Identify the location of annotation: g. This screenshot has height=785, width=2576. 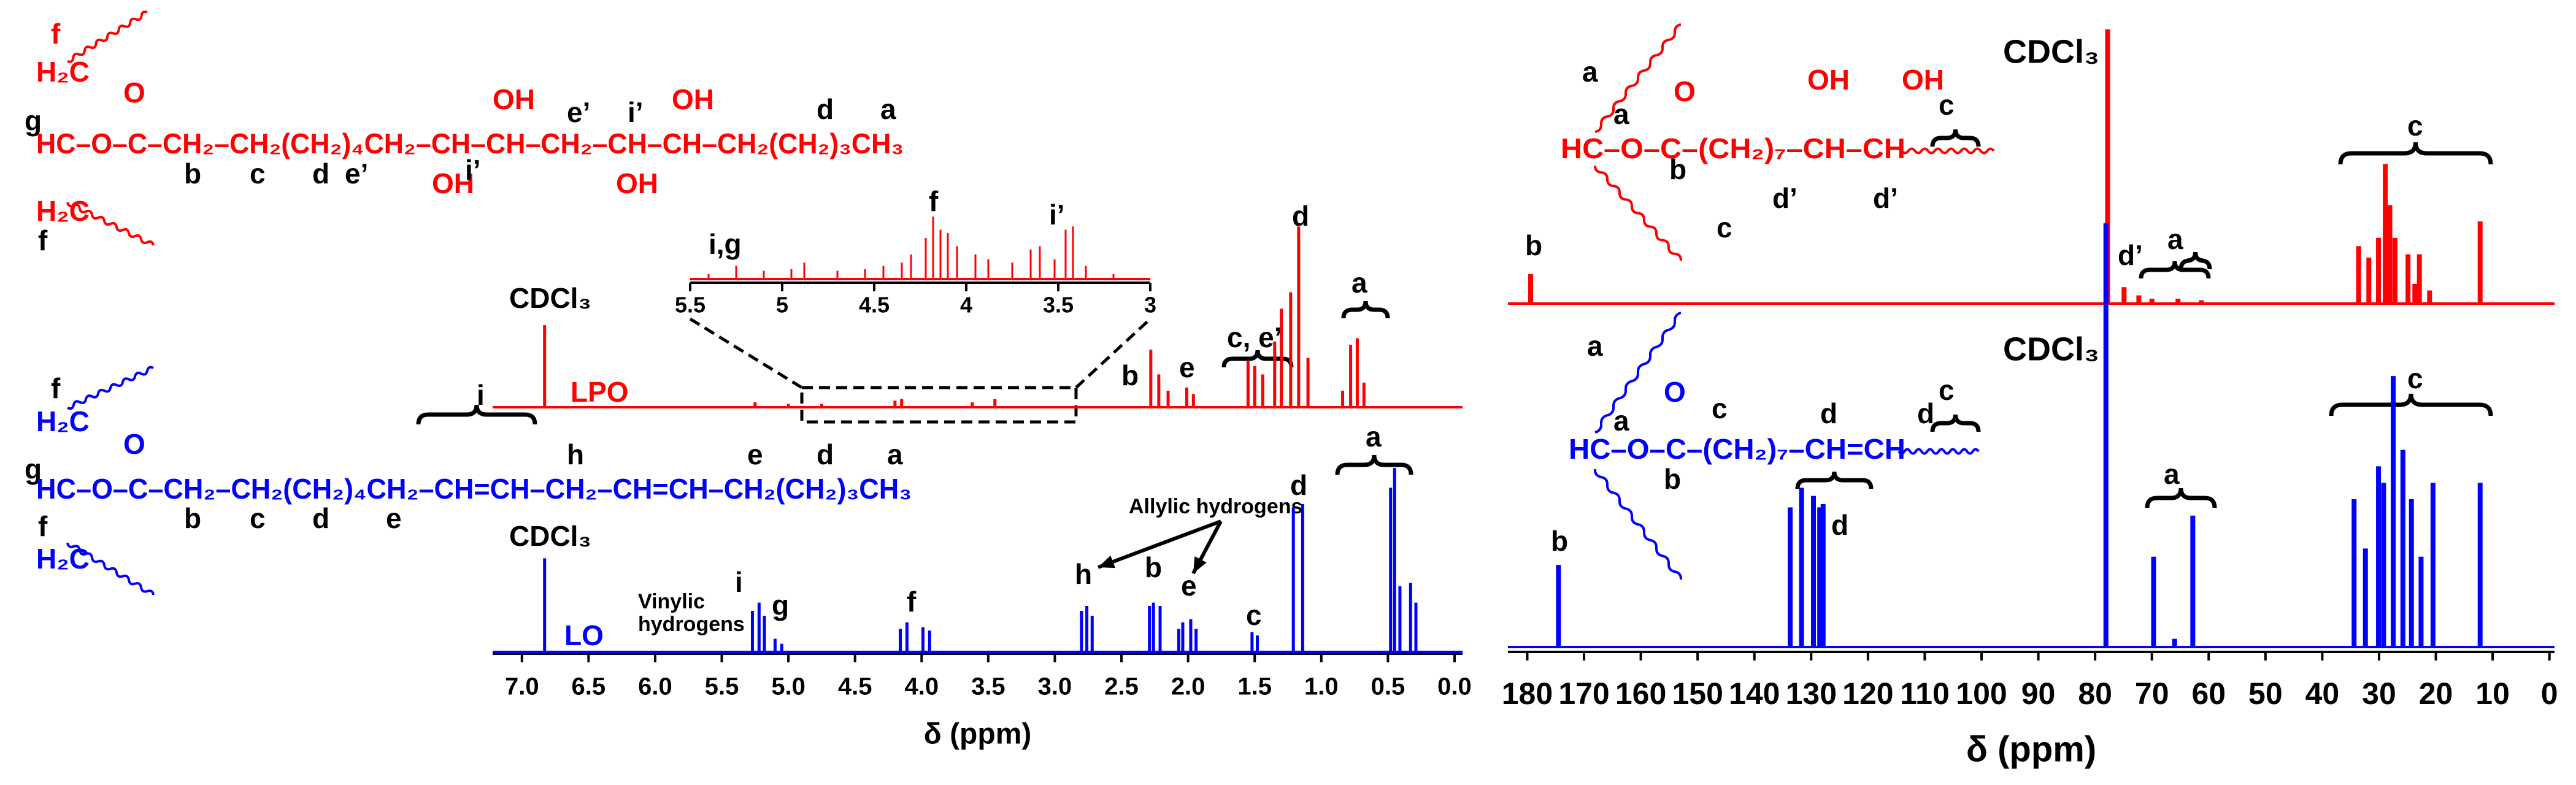
(781, 605).